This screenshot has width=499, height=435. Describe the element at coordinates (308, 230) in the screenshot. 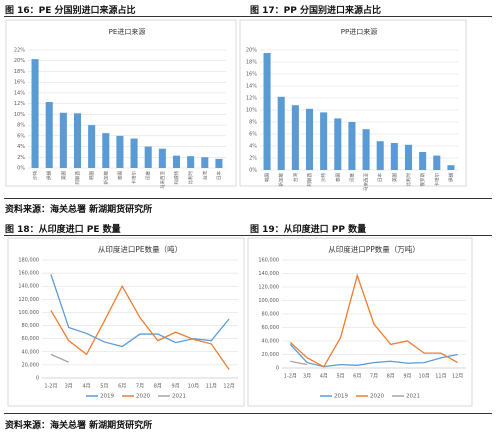

I see `figure-caption: 图 19：从印度进口 PP 数量` at that location.